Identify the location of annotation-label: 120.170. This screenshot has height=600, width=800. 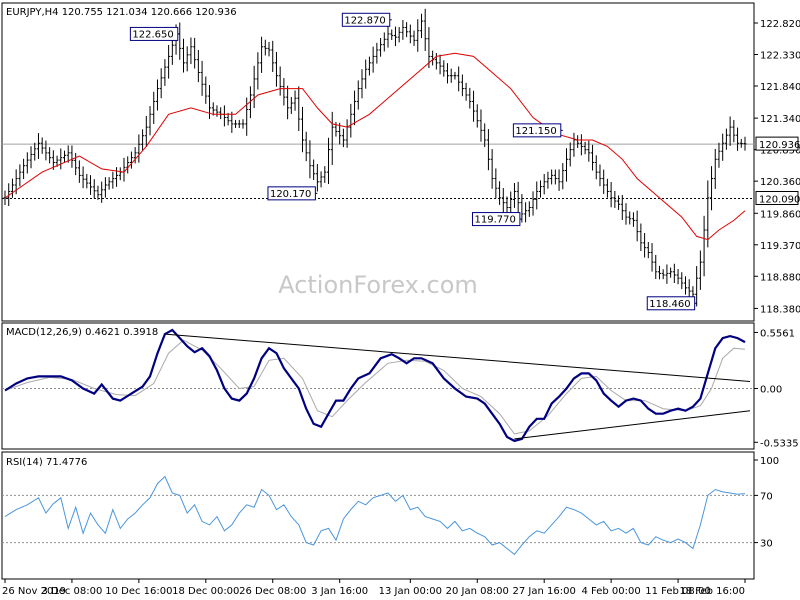
(290, 194).